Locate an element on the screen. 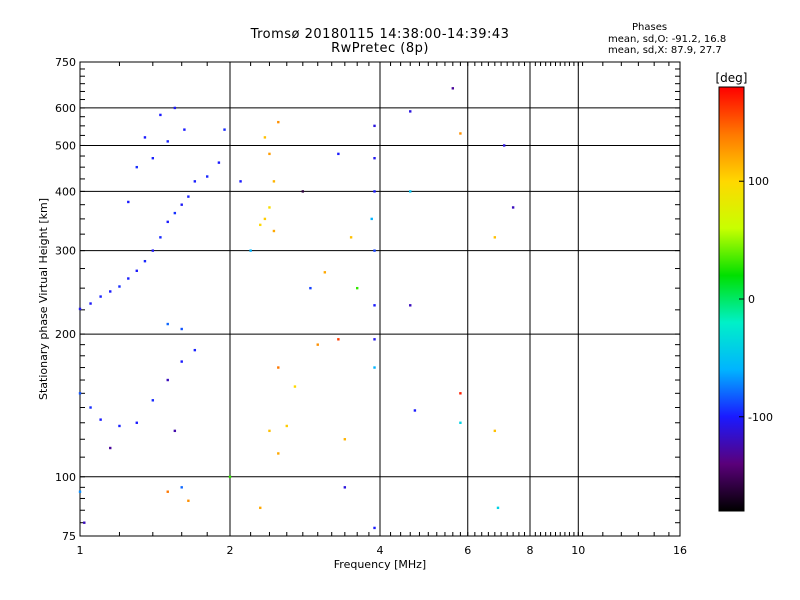 This screenshot has height=600, width=800. x-tick-label: 8 is located at coordinates (530, 550).